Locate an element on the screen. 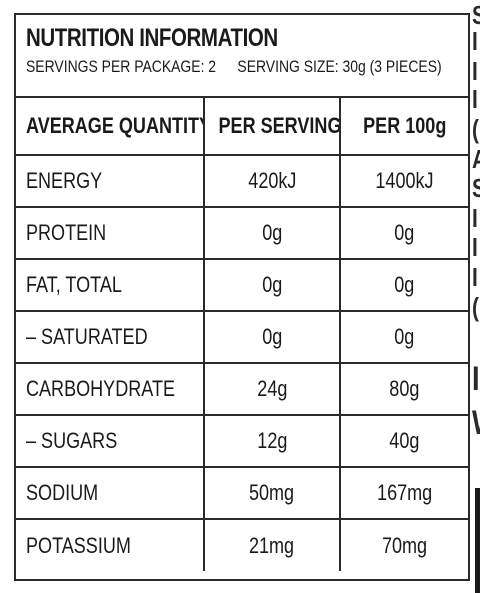 This screenshot has width=480, height=593. table-row: – SATURATED 0g 0g is located at coordinates (242, 337).